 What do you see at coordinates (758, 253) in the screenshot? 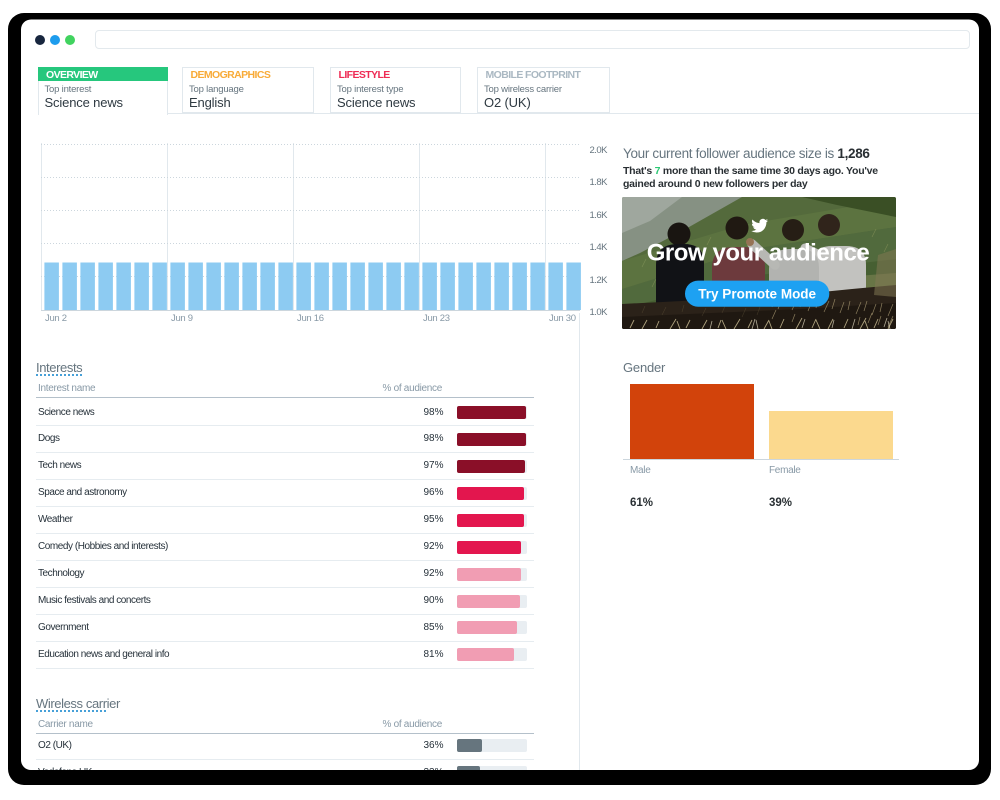
I see `svg-text: Grow your audience` at bounding box center [758, 253].